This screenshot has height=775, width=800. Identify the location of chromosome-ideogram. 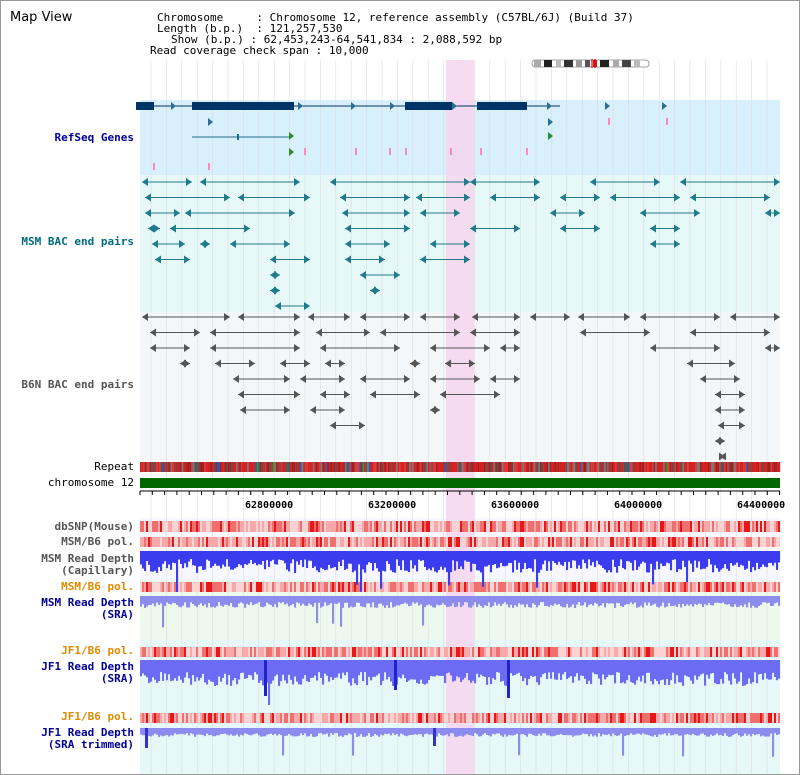
(590, 61).